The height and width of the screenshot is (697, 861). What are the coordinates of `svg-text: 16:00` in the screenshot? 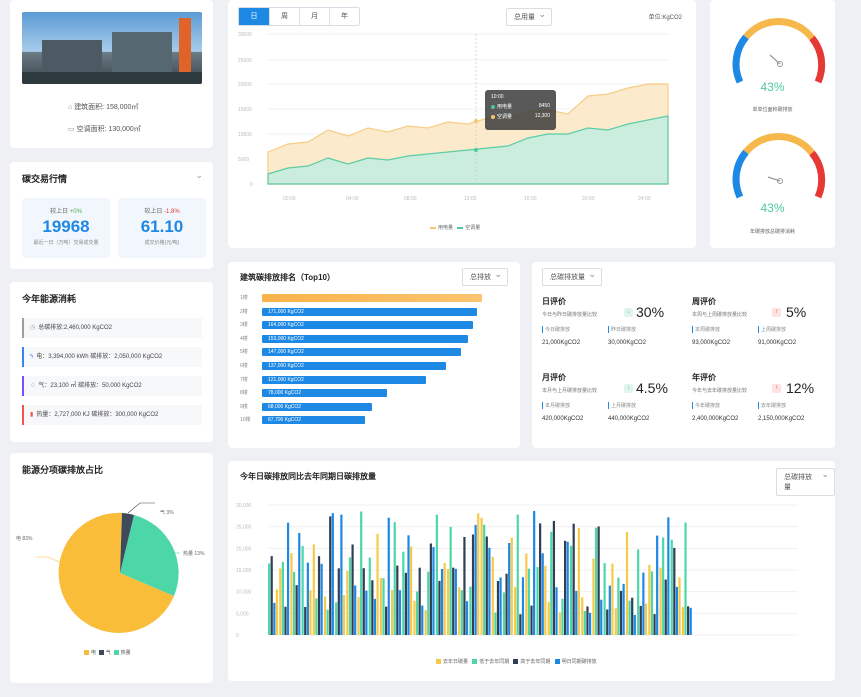 It's located at (530, 199).